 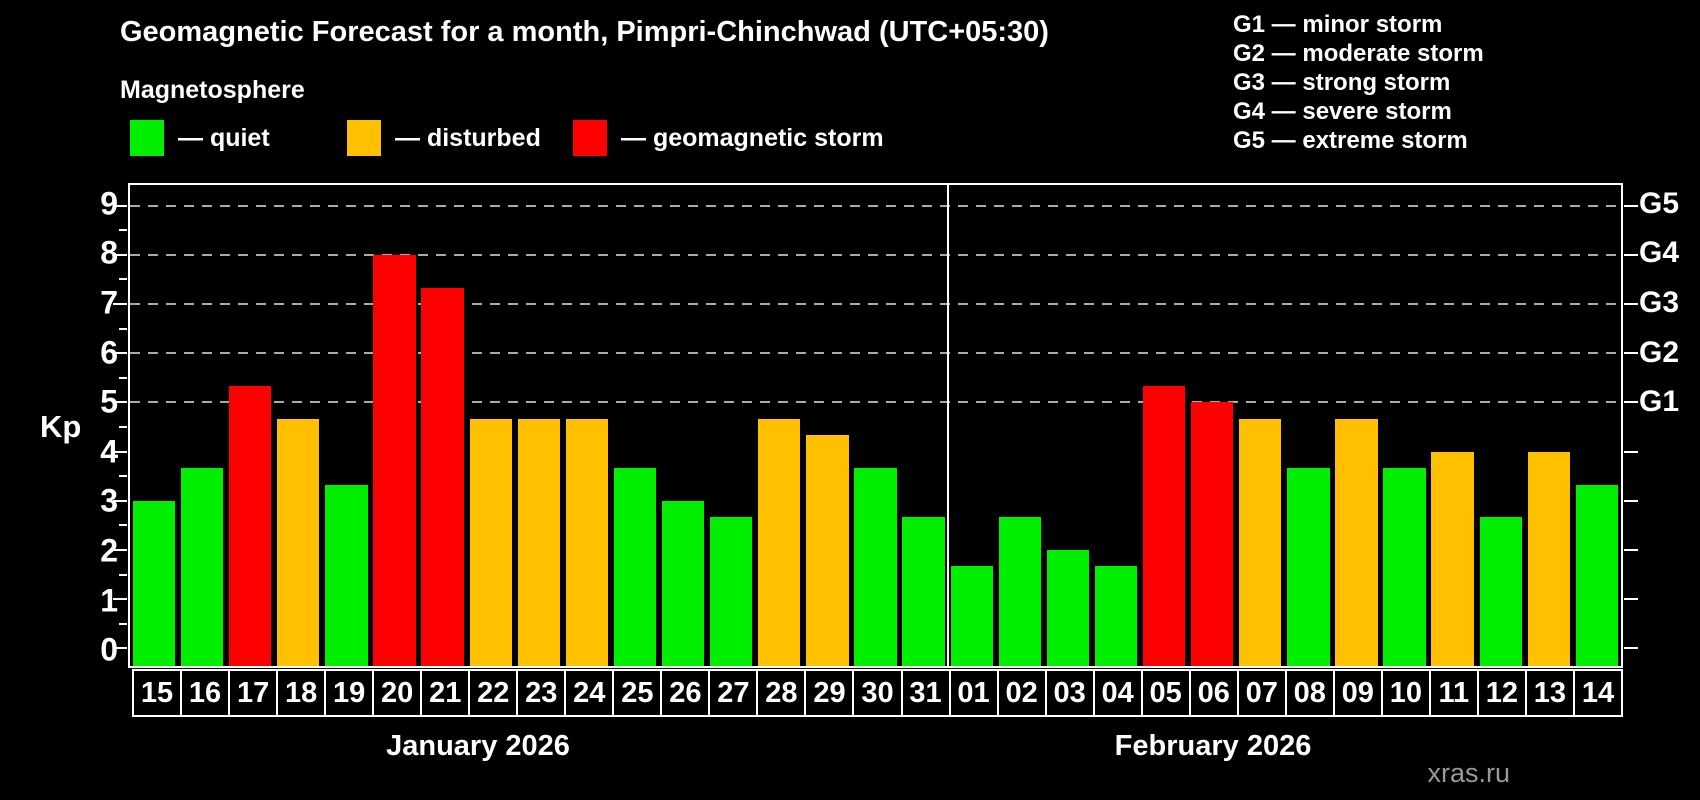 What do you see at coordinates (1659, 302) in the screenshot?
I see `right-axis-label-g3: G3` at bounding box center [1659, 302].